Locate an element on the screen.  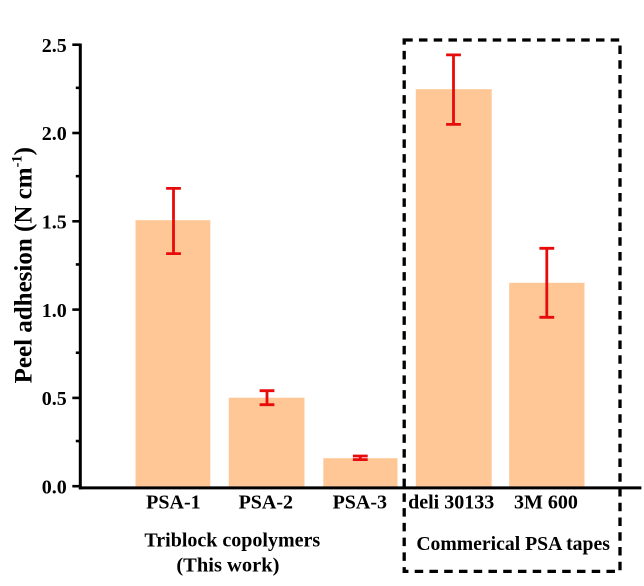
svg-text: 2.0 is located at coordinates (54, 134).